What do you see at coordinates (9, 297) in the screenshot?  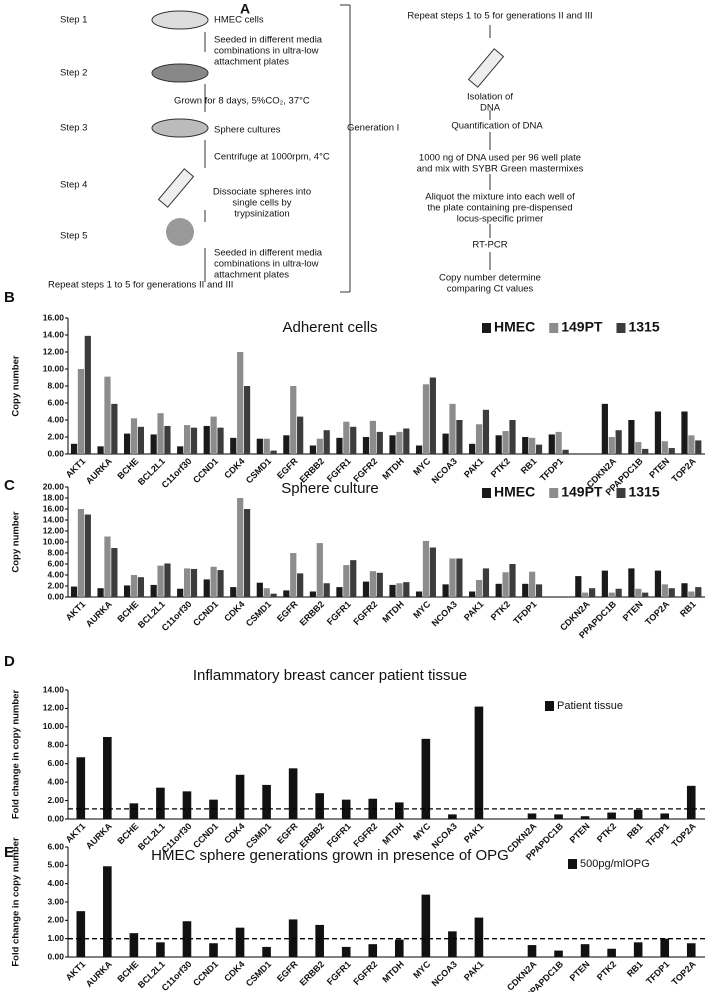 I see `panel-label: B` at bounding box center [9, 297].